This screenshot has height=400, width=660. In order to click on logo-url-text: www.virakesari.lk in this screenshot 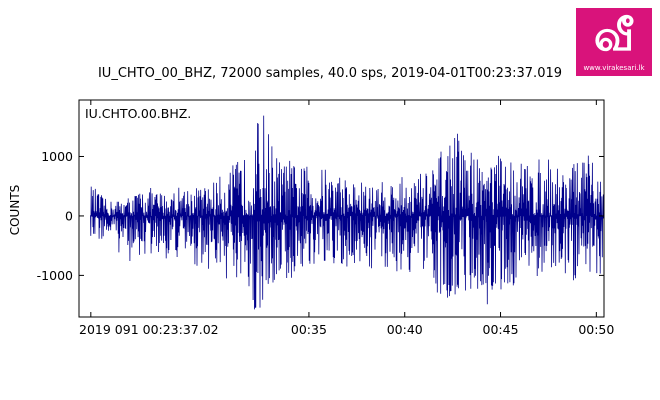, I will do `click(614, 68)`.